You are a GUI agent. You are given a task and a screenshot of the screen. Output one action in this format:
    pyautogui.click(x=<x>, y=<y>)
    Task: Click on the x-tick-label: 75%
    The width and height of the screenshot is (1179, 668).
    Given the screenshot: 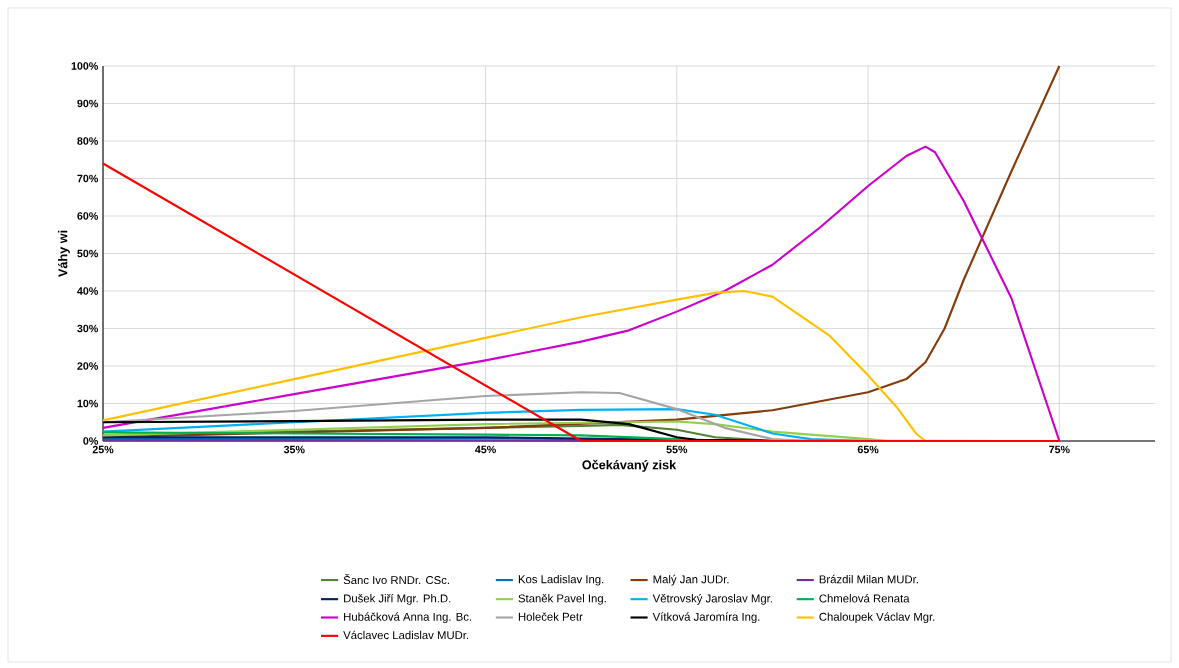 What is the action you would take?
    pyautogui.click(x=1059, y=449)
    